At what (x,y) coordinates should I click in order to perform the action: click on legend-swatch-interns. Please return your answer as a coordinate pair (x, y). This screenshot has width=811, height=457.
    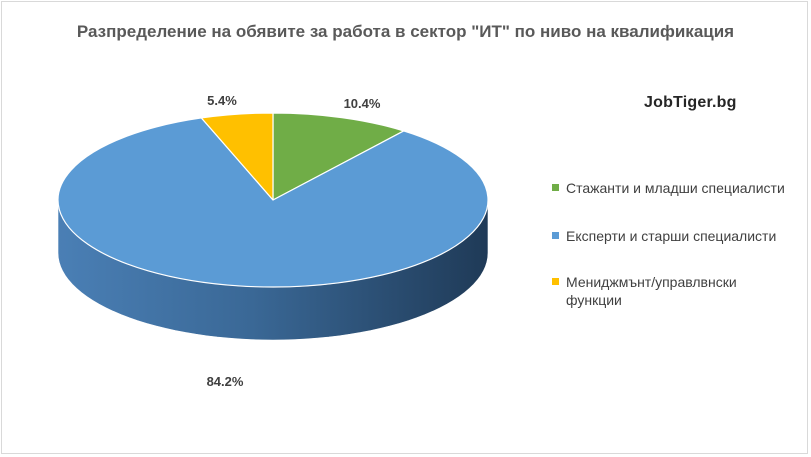
    Looking at the image, I should click on (555, 187).